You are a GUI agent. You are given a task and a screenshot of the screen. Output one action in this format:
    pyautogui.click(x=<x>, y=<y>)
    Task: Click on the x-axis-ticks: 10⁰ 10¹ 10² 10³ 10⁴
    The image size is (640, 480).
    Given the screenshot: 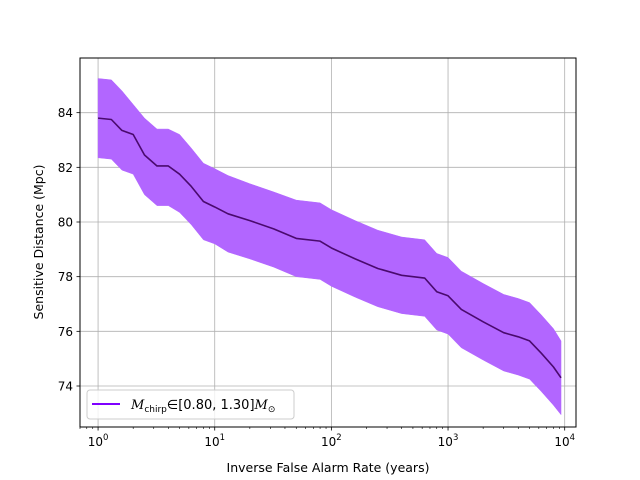 What is the action you would take?
    pyautogui.click(x=327, y=438)
    